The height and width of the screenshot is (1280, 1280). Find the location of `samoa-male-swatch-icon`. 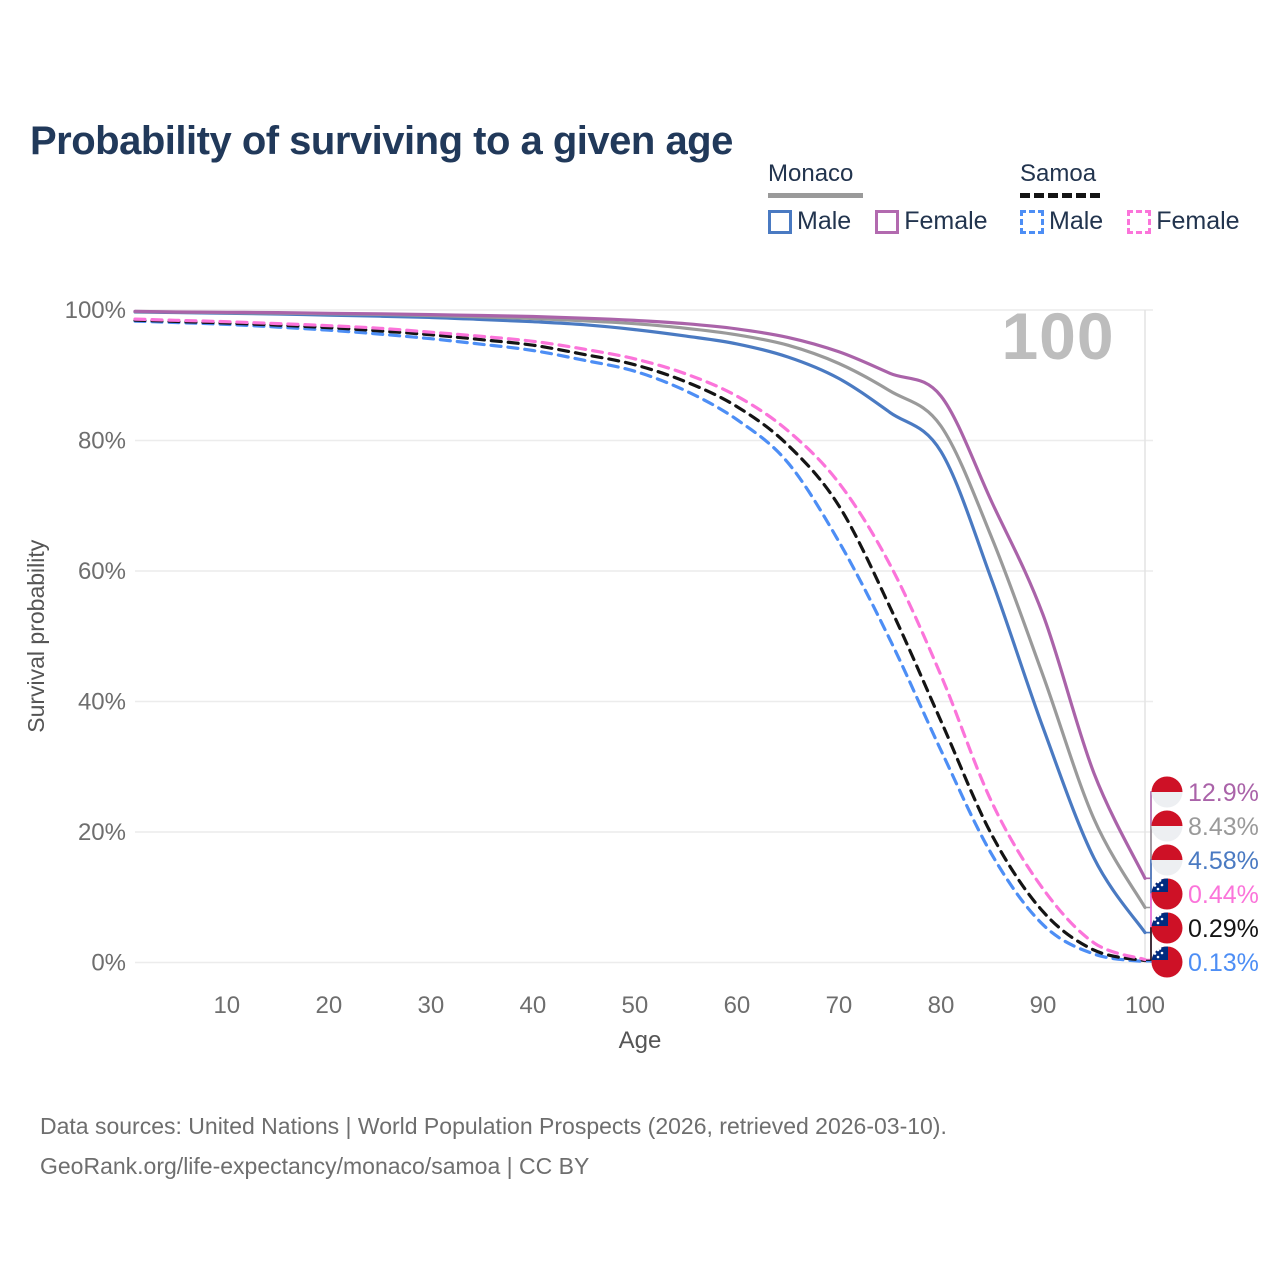

samoa-male-swatch-icon is located at coordinates (1032, 221).